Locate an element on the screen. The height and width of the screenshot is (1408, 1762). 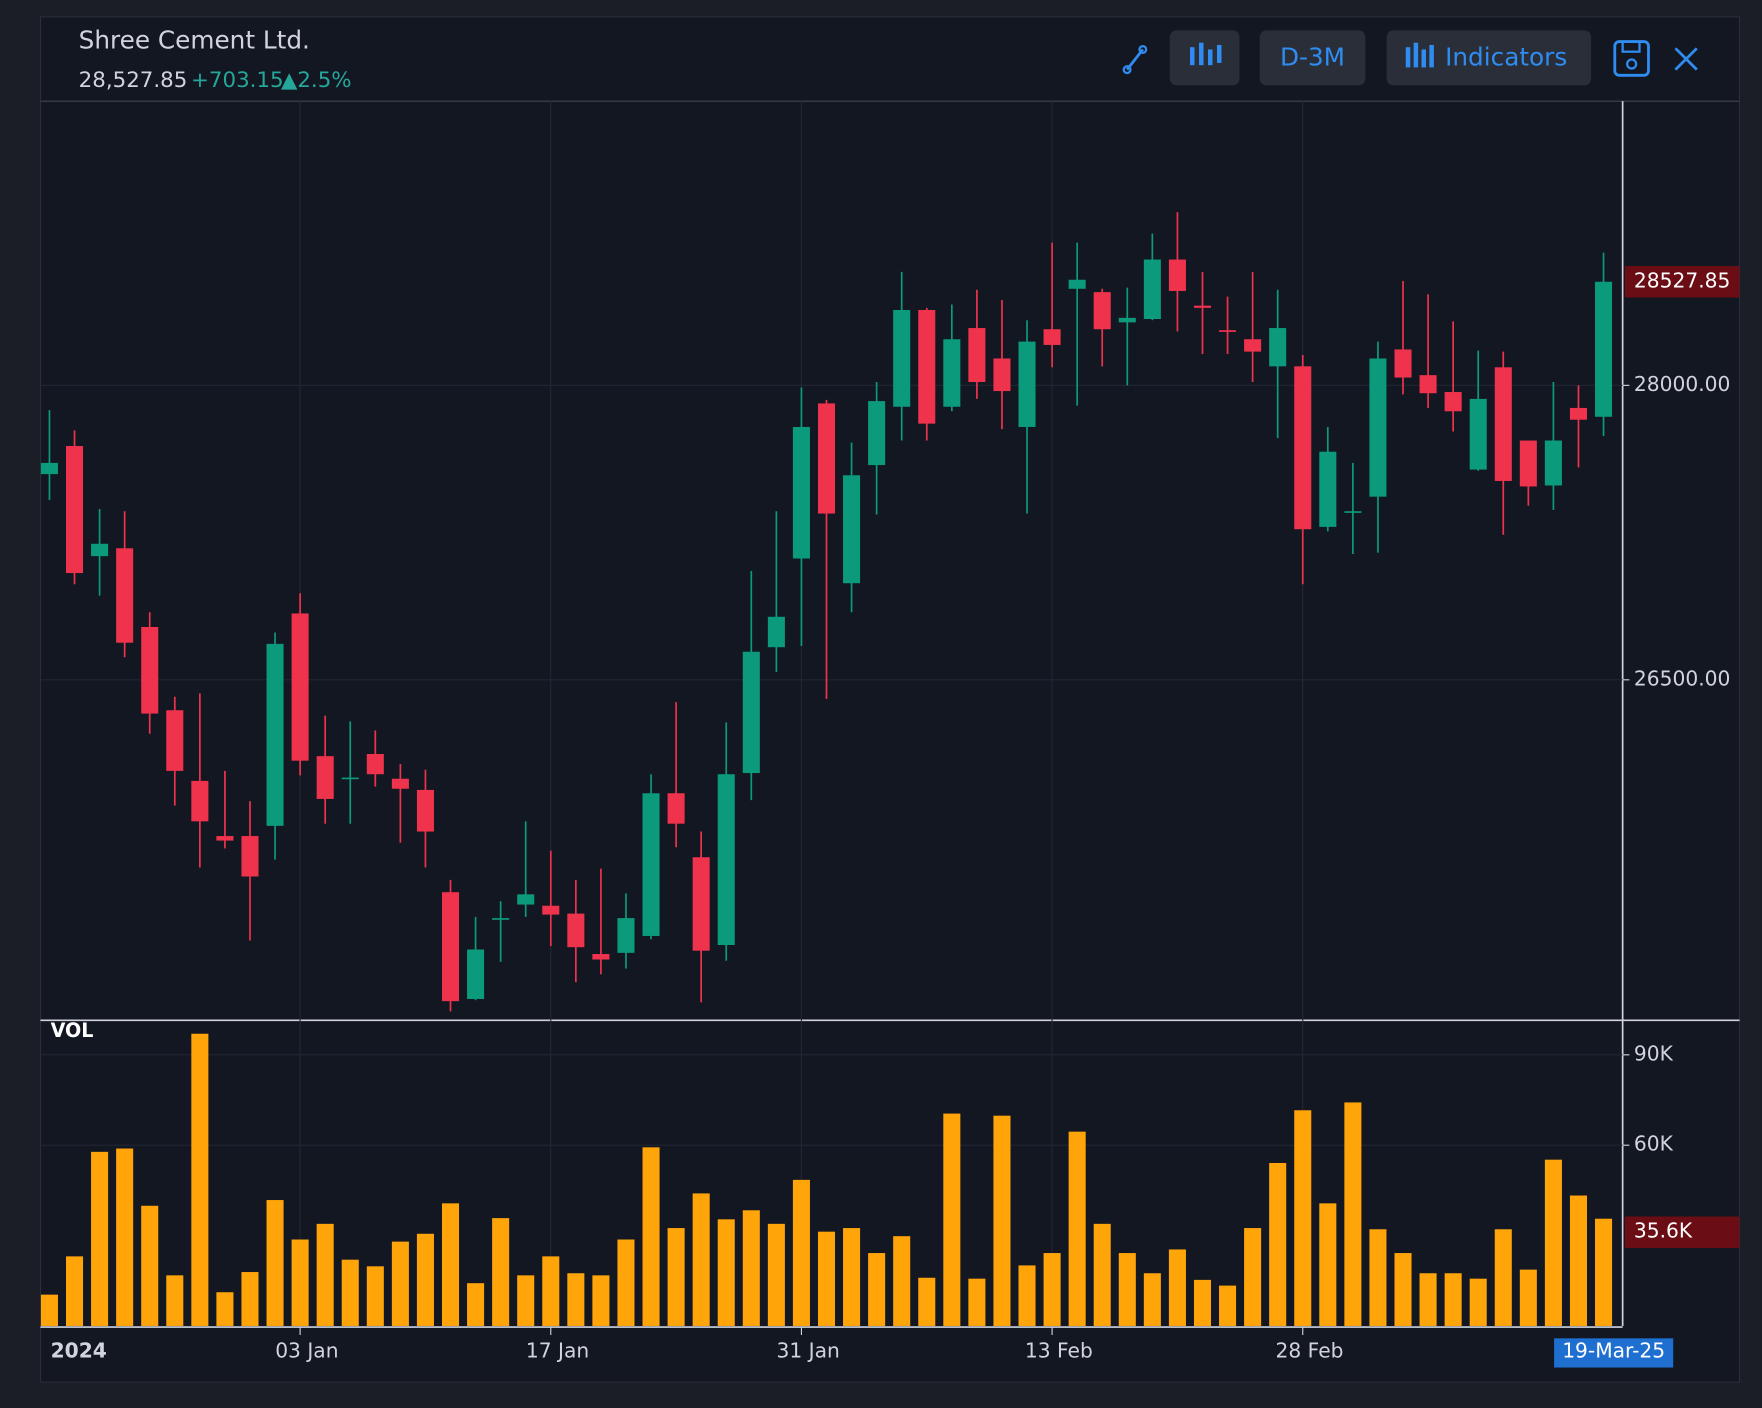
volume-pane-label: VOL is located at coordinates (72, 1030).